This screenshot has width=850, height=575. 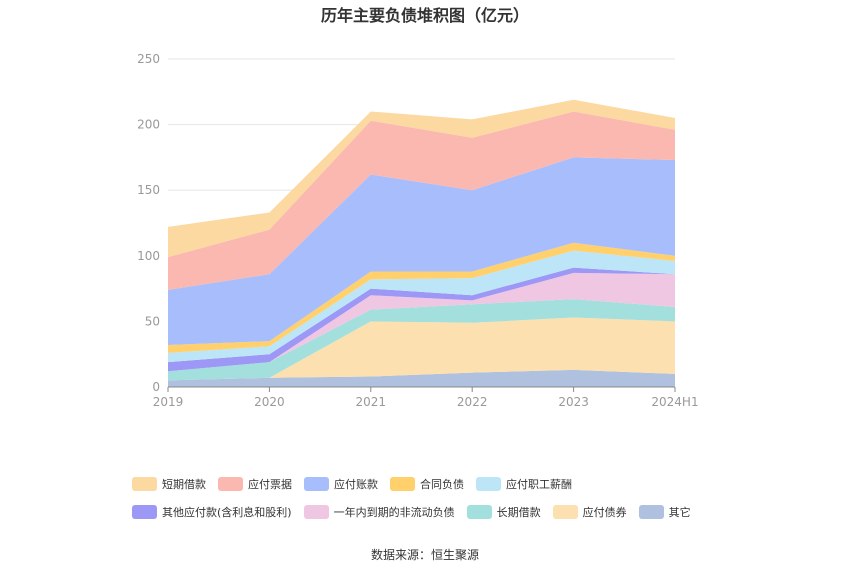 I want to click on legend-label: 短期借款, so click(x=184, y=484).